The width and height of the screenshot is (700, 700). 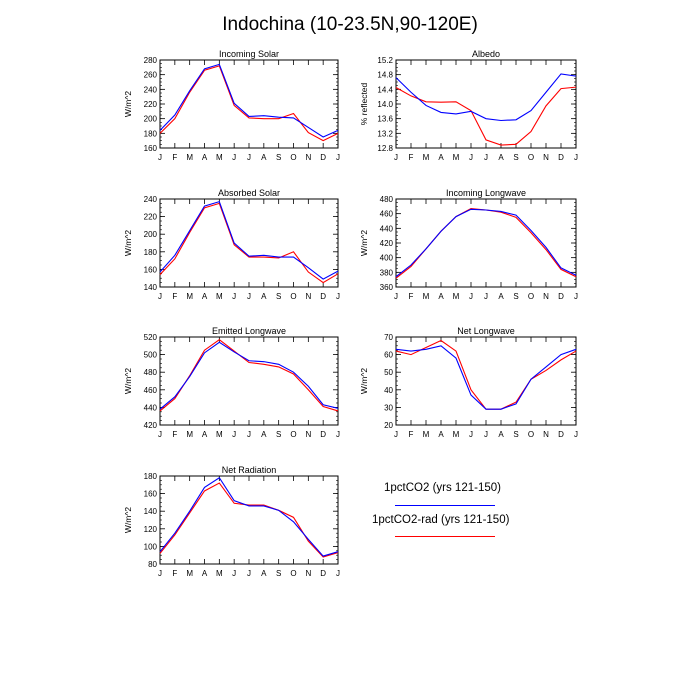 What do you see at coordinates (152, 564) in the screenshot?
I see `y-tick-label: 80` at bounding box center [152, 564].